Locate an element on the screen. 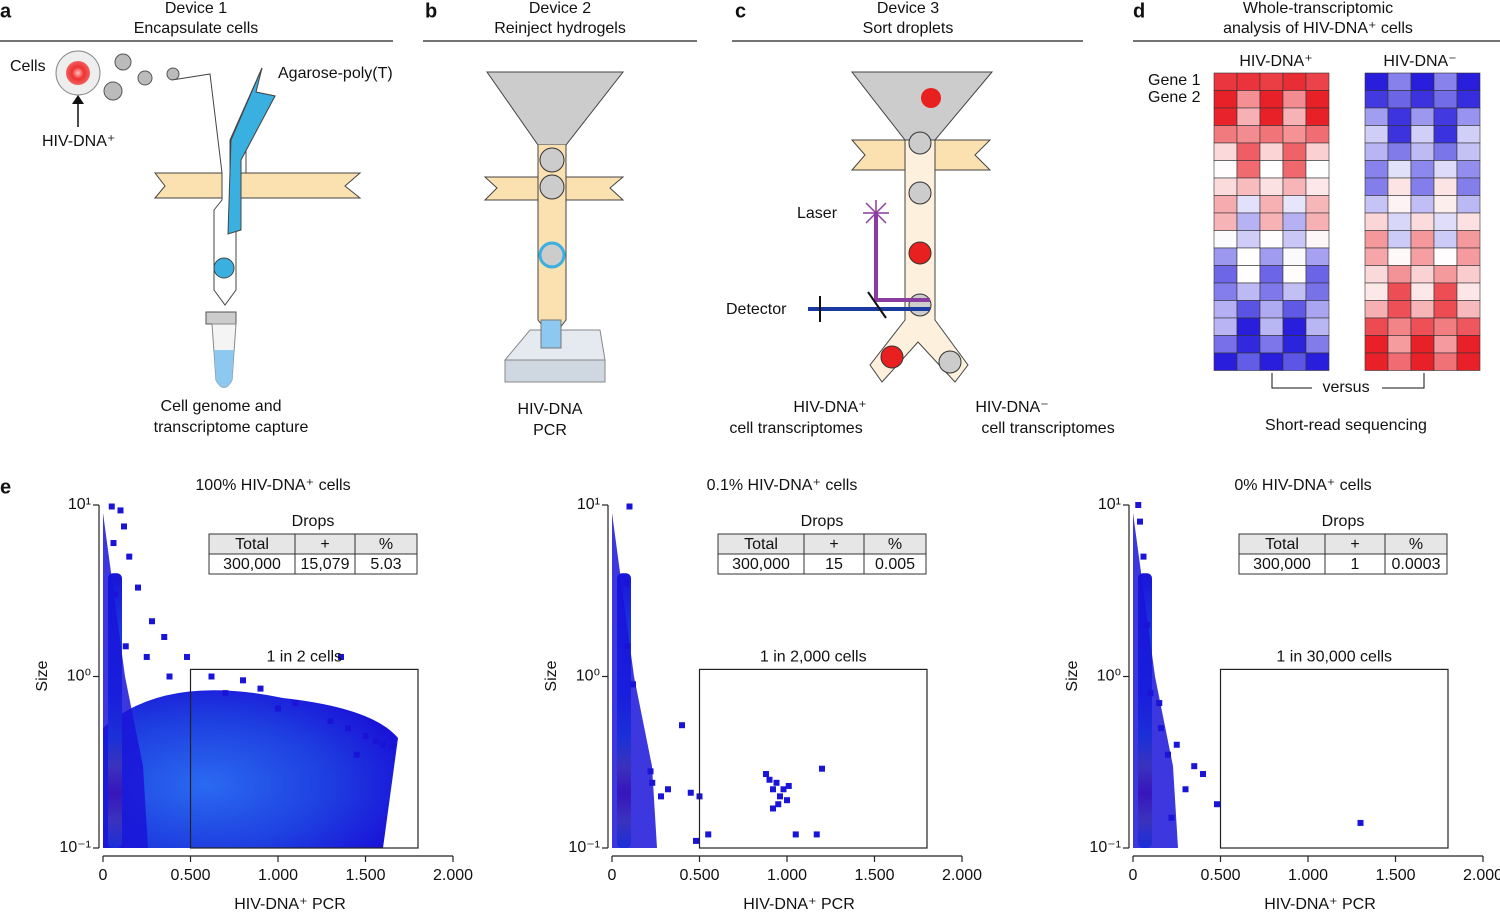 The height and width of the screenshot is (912, 1500). table-cell is located at coordinates (1416, 564).